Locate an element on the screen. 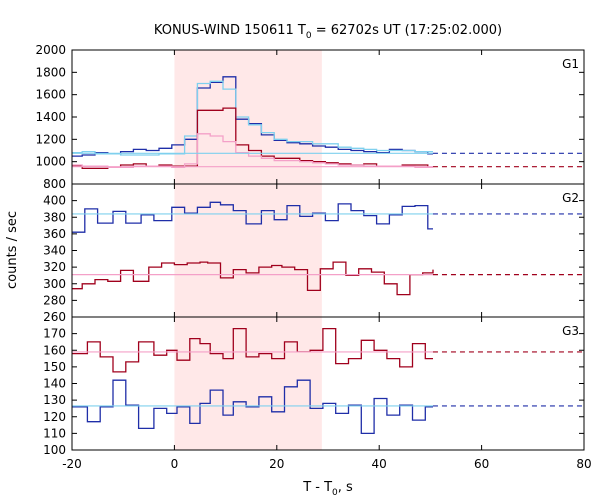 Image resolution: width=600 pixels, height=500 pixels. x-axis-label: T - T0, s is located at coordinates (327, 489).